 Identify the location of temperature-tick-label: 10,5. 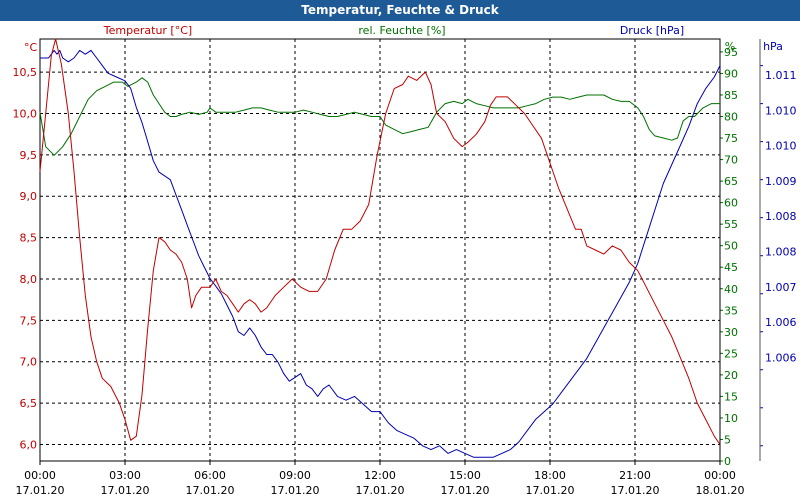
(25, 72).